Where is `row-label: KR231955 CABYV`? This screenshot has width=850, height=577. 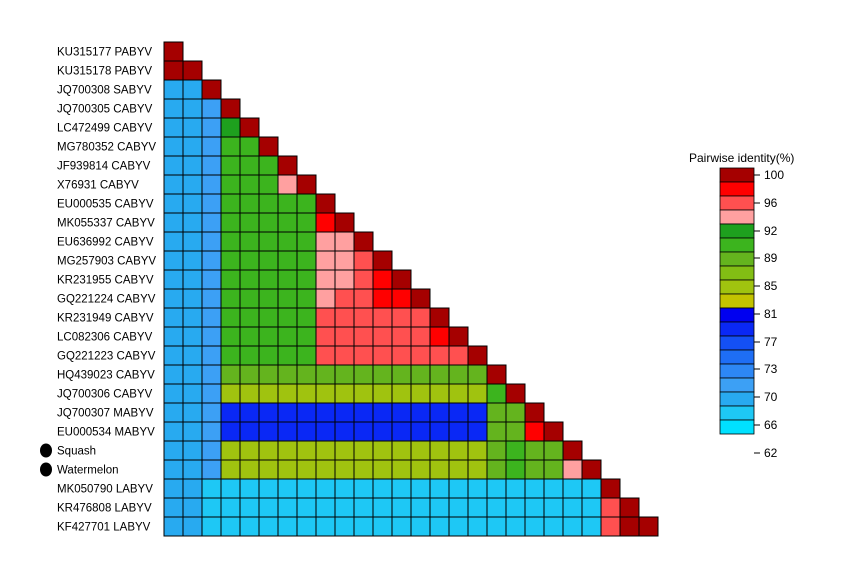 row-label: KR231955 CABYV is located at coordinates (105, 281).